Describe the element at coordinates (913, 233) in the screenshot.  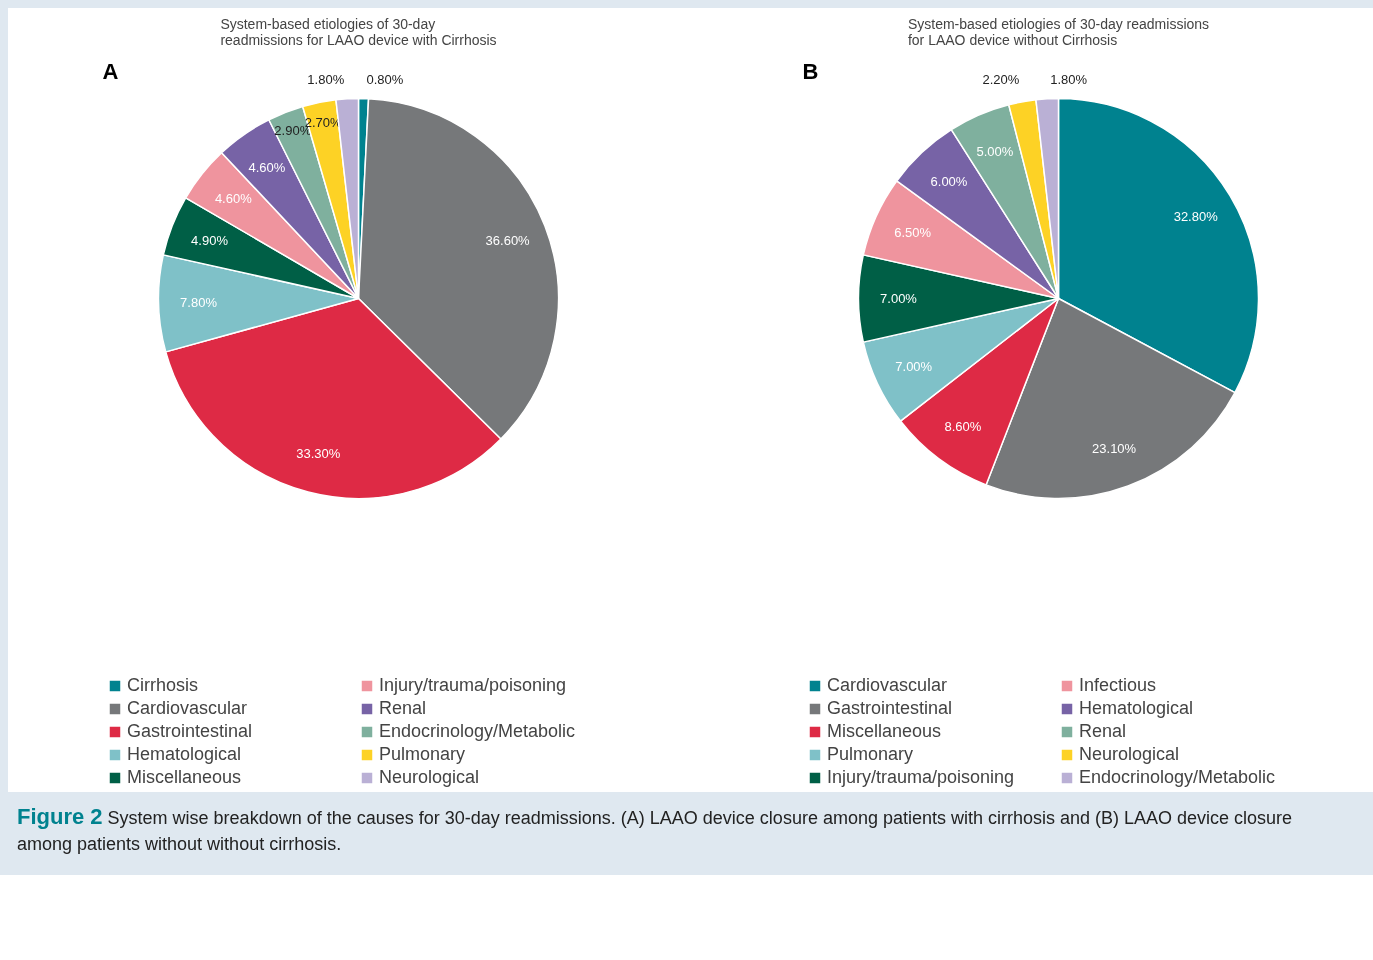
I see `data-label: 6.50%` at that location.